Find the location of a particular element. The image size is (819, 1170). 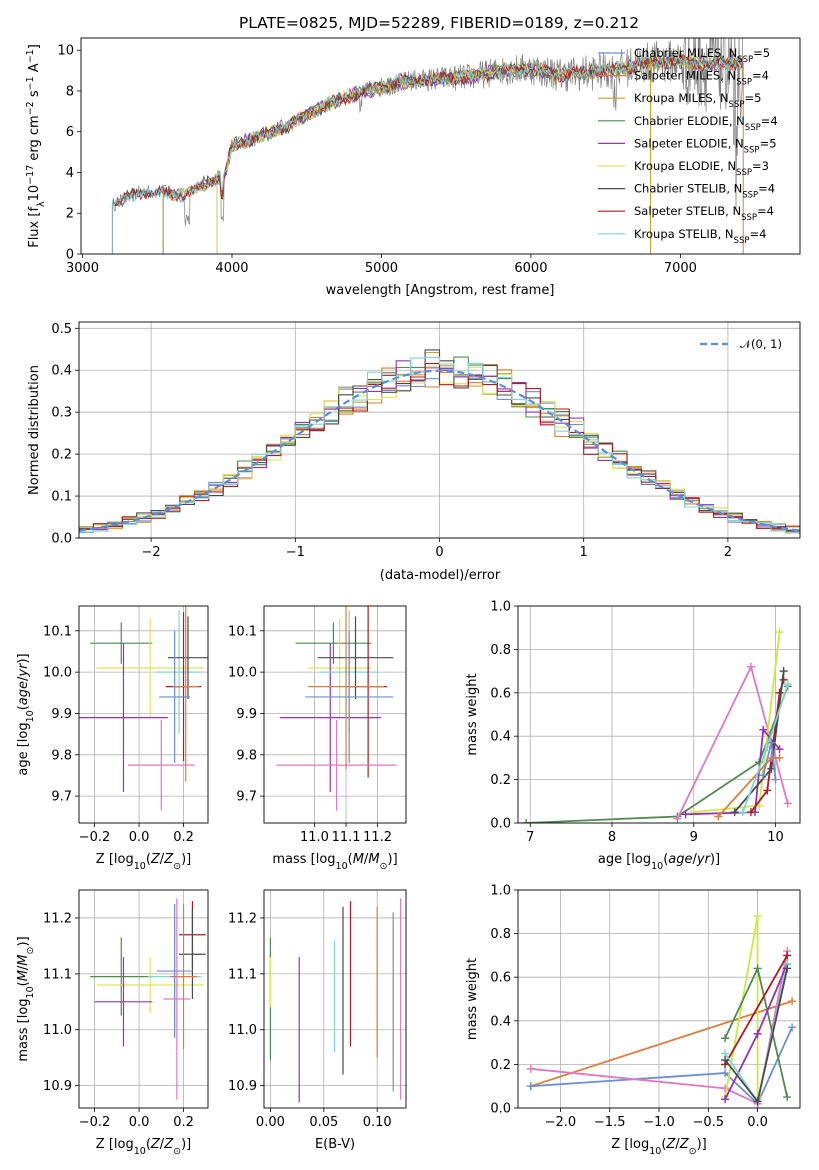

y-axis-label: Normed distribution is located at coordinates (34, 430).